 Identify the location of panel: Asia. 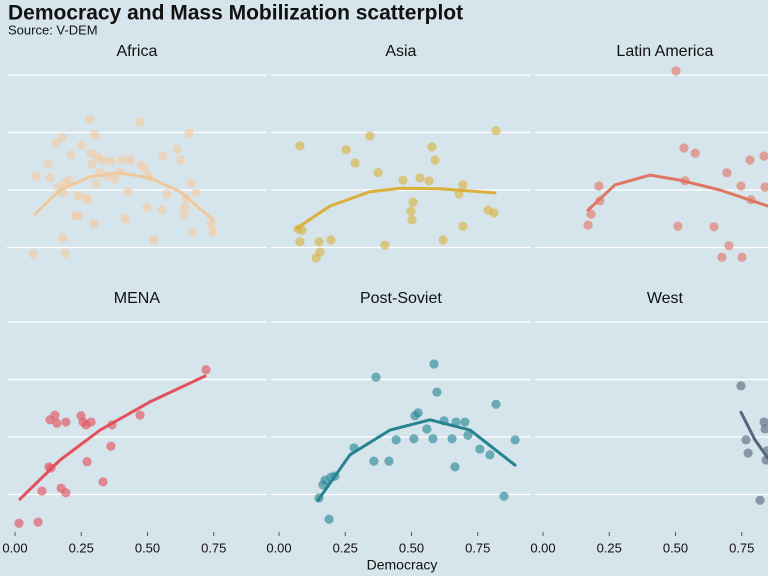
(401, 153).